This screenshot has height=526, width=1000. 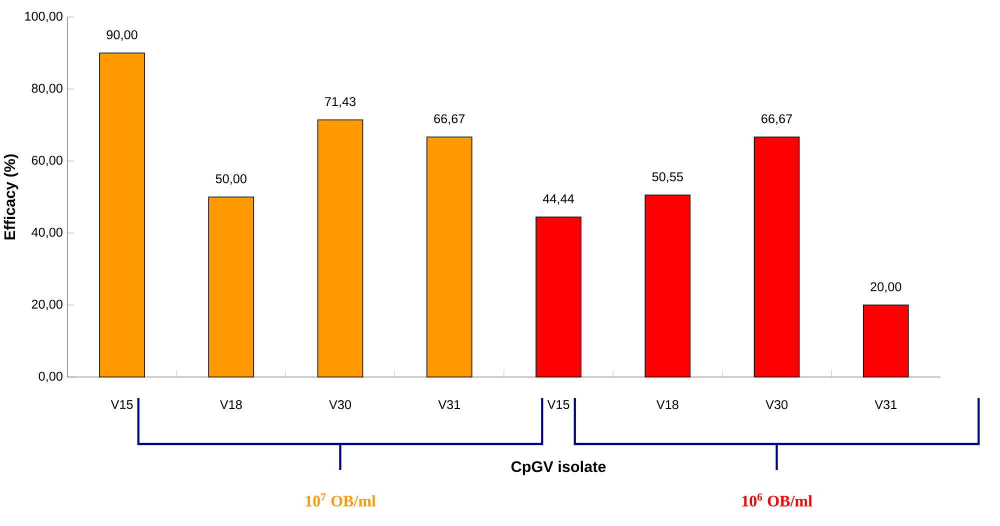 What do you see at coordinates (777, 500) in the screenshot?
I see `text: 10$^{6}$ OB/ml` at bounding box center [777, 500].